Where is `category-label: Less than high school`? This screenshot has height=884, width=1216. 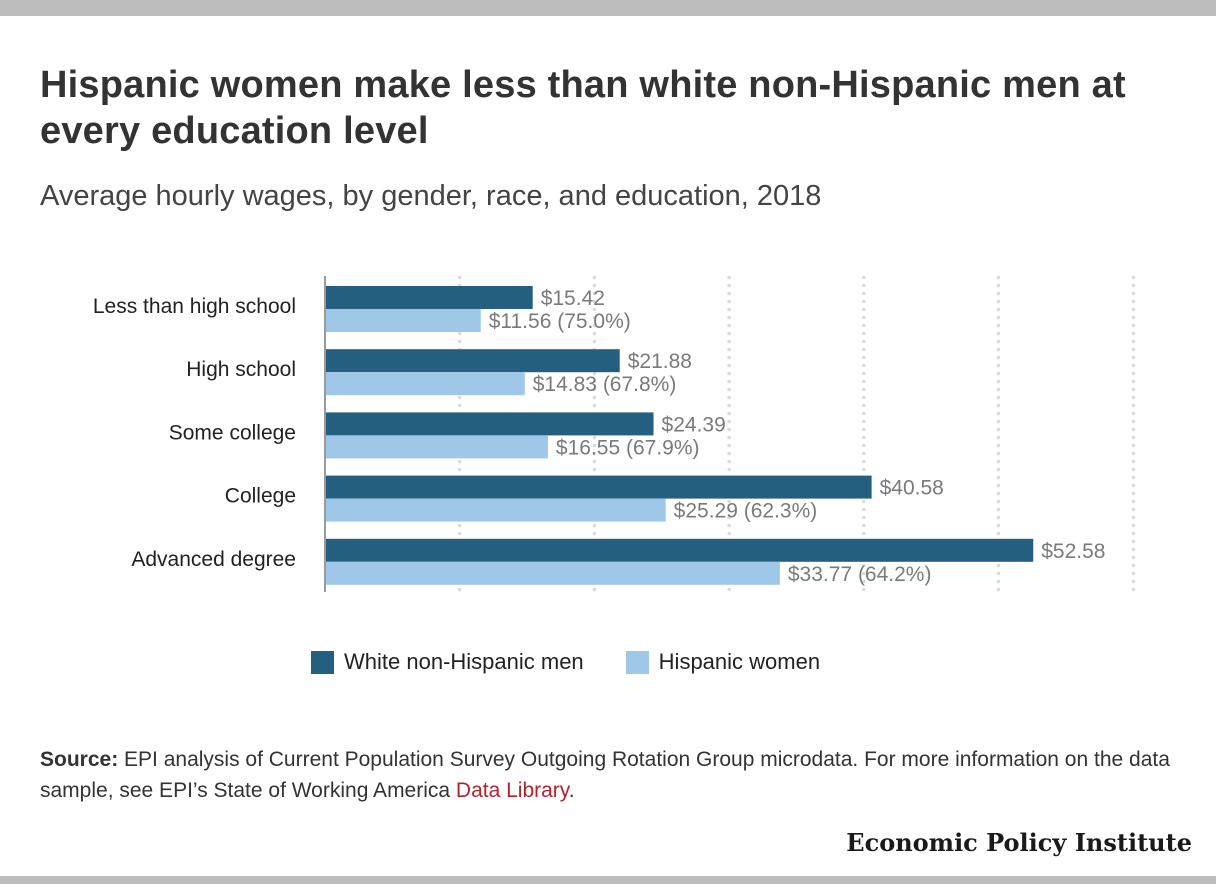 category-label: Less than high school is located at coordinates (194, 306).